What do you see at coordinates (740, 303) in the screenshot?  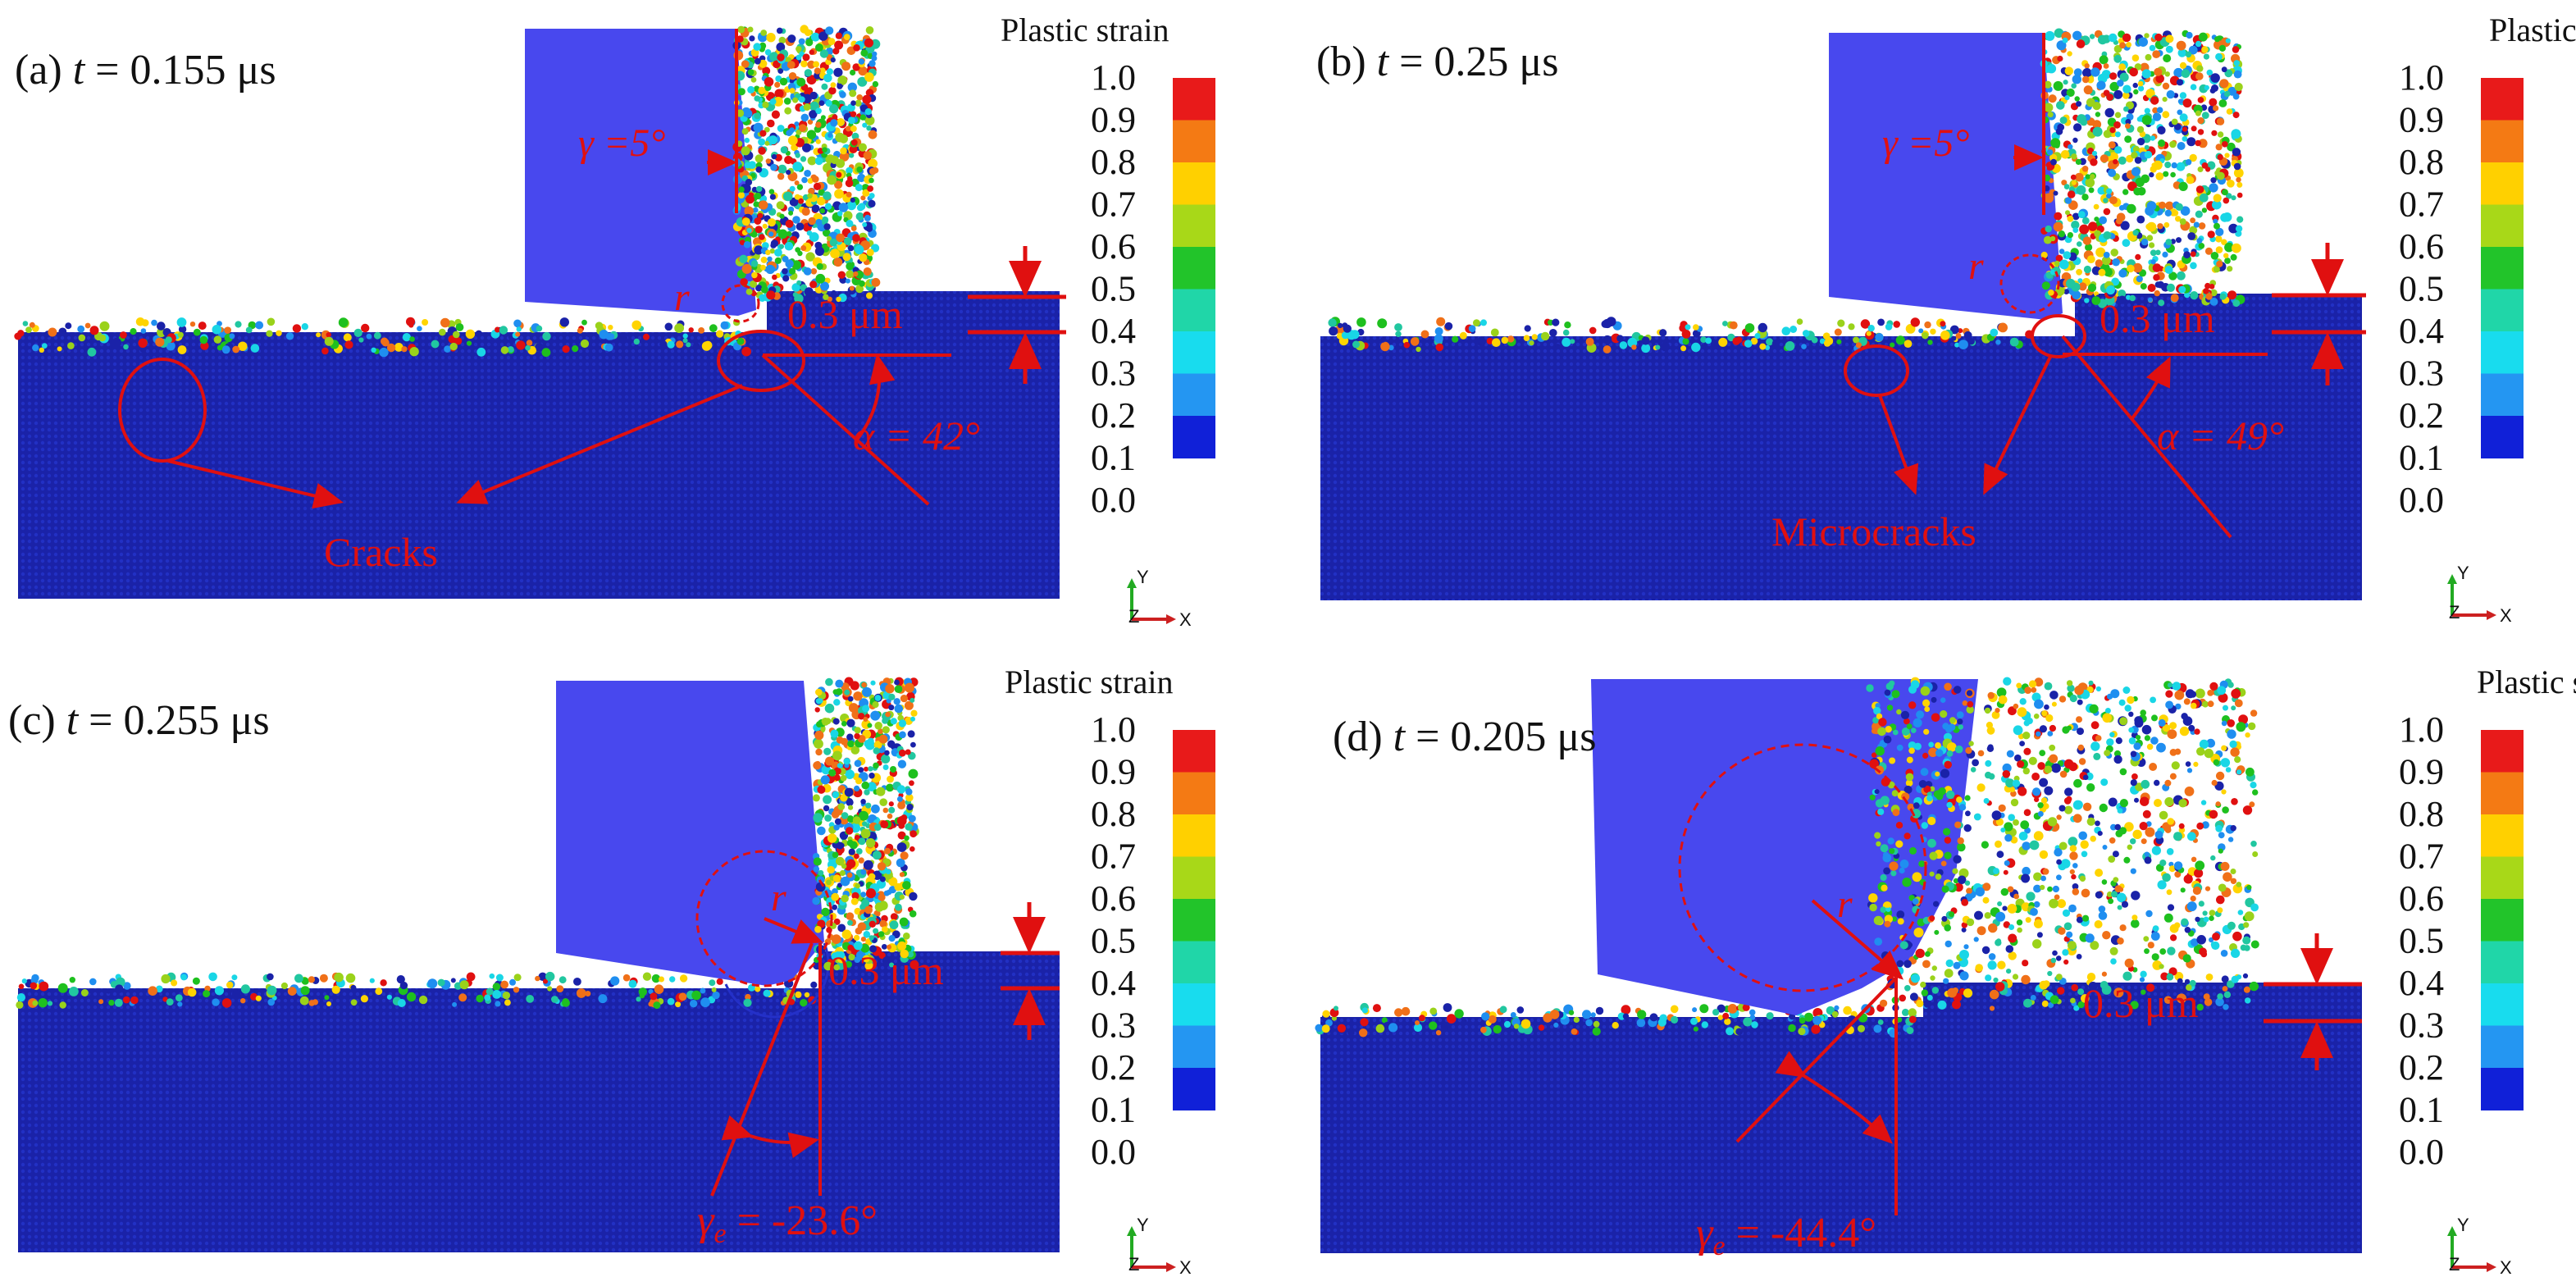 I see `edge-radius-circle-a` at bounding box center [740, 303].